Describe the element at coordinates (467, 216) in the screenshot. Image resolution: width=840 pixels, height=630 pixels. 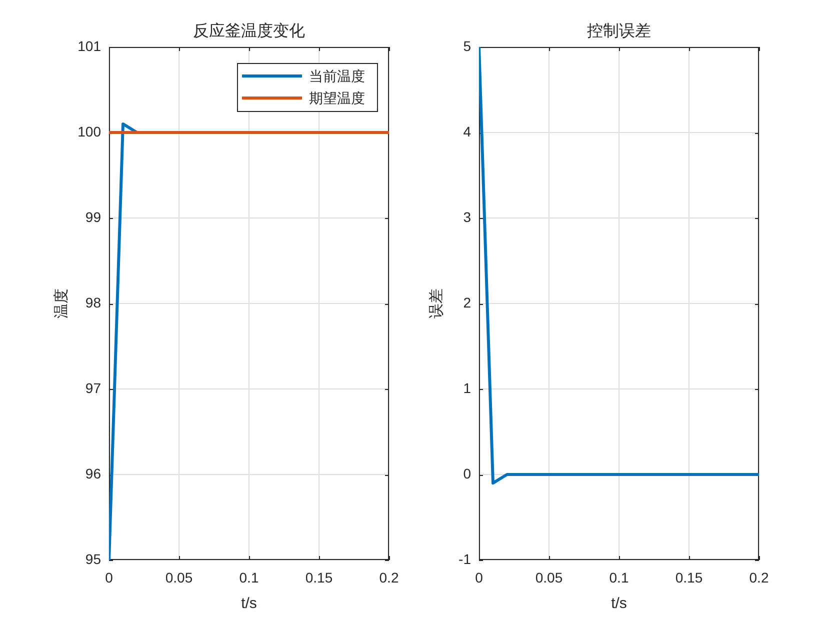
I see `y-tick-label: 3` at that location.